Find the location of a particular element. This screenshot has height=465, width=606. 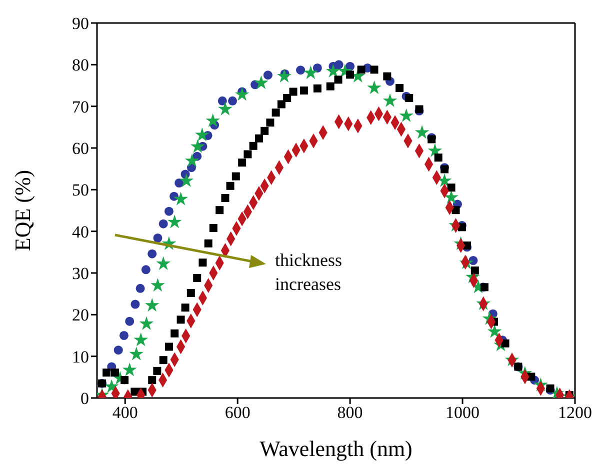

x-axis-title: Wavelength (nm) is located at coordinates (336, 448).